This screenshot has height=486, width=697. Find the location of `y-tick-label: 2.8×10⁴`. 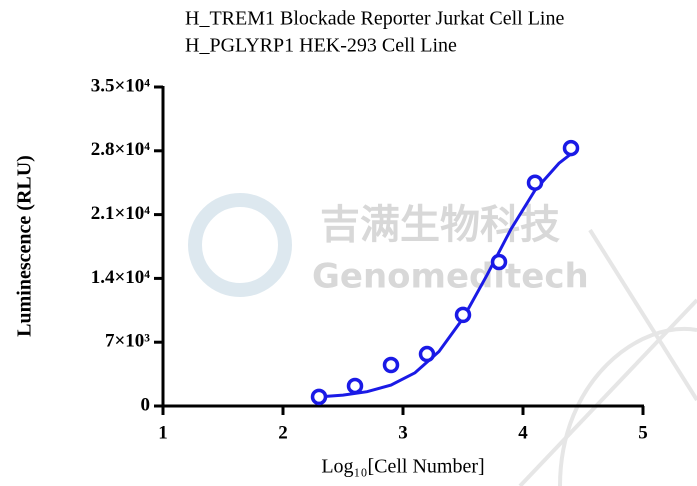

y-tick-label: 2.8×10⁴ is located at coordinates (121, 149).